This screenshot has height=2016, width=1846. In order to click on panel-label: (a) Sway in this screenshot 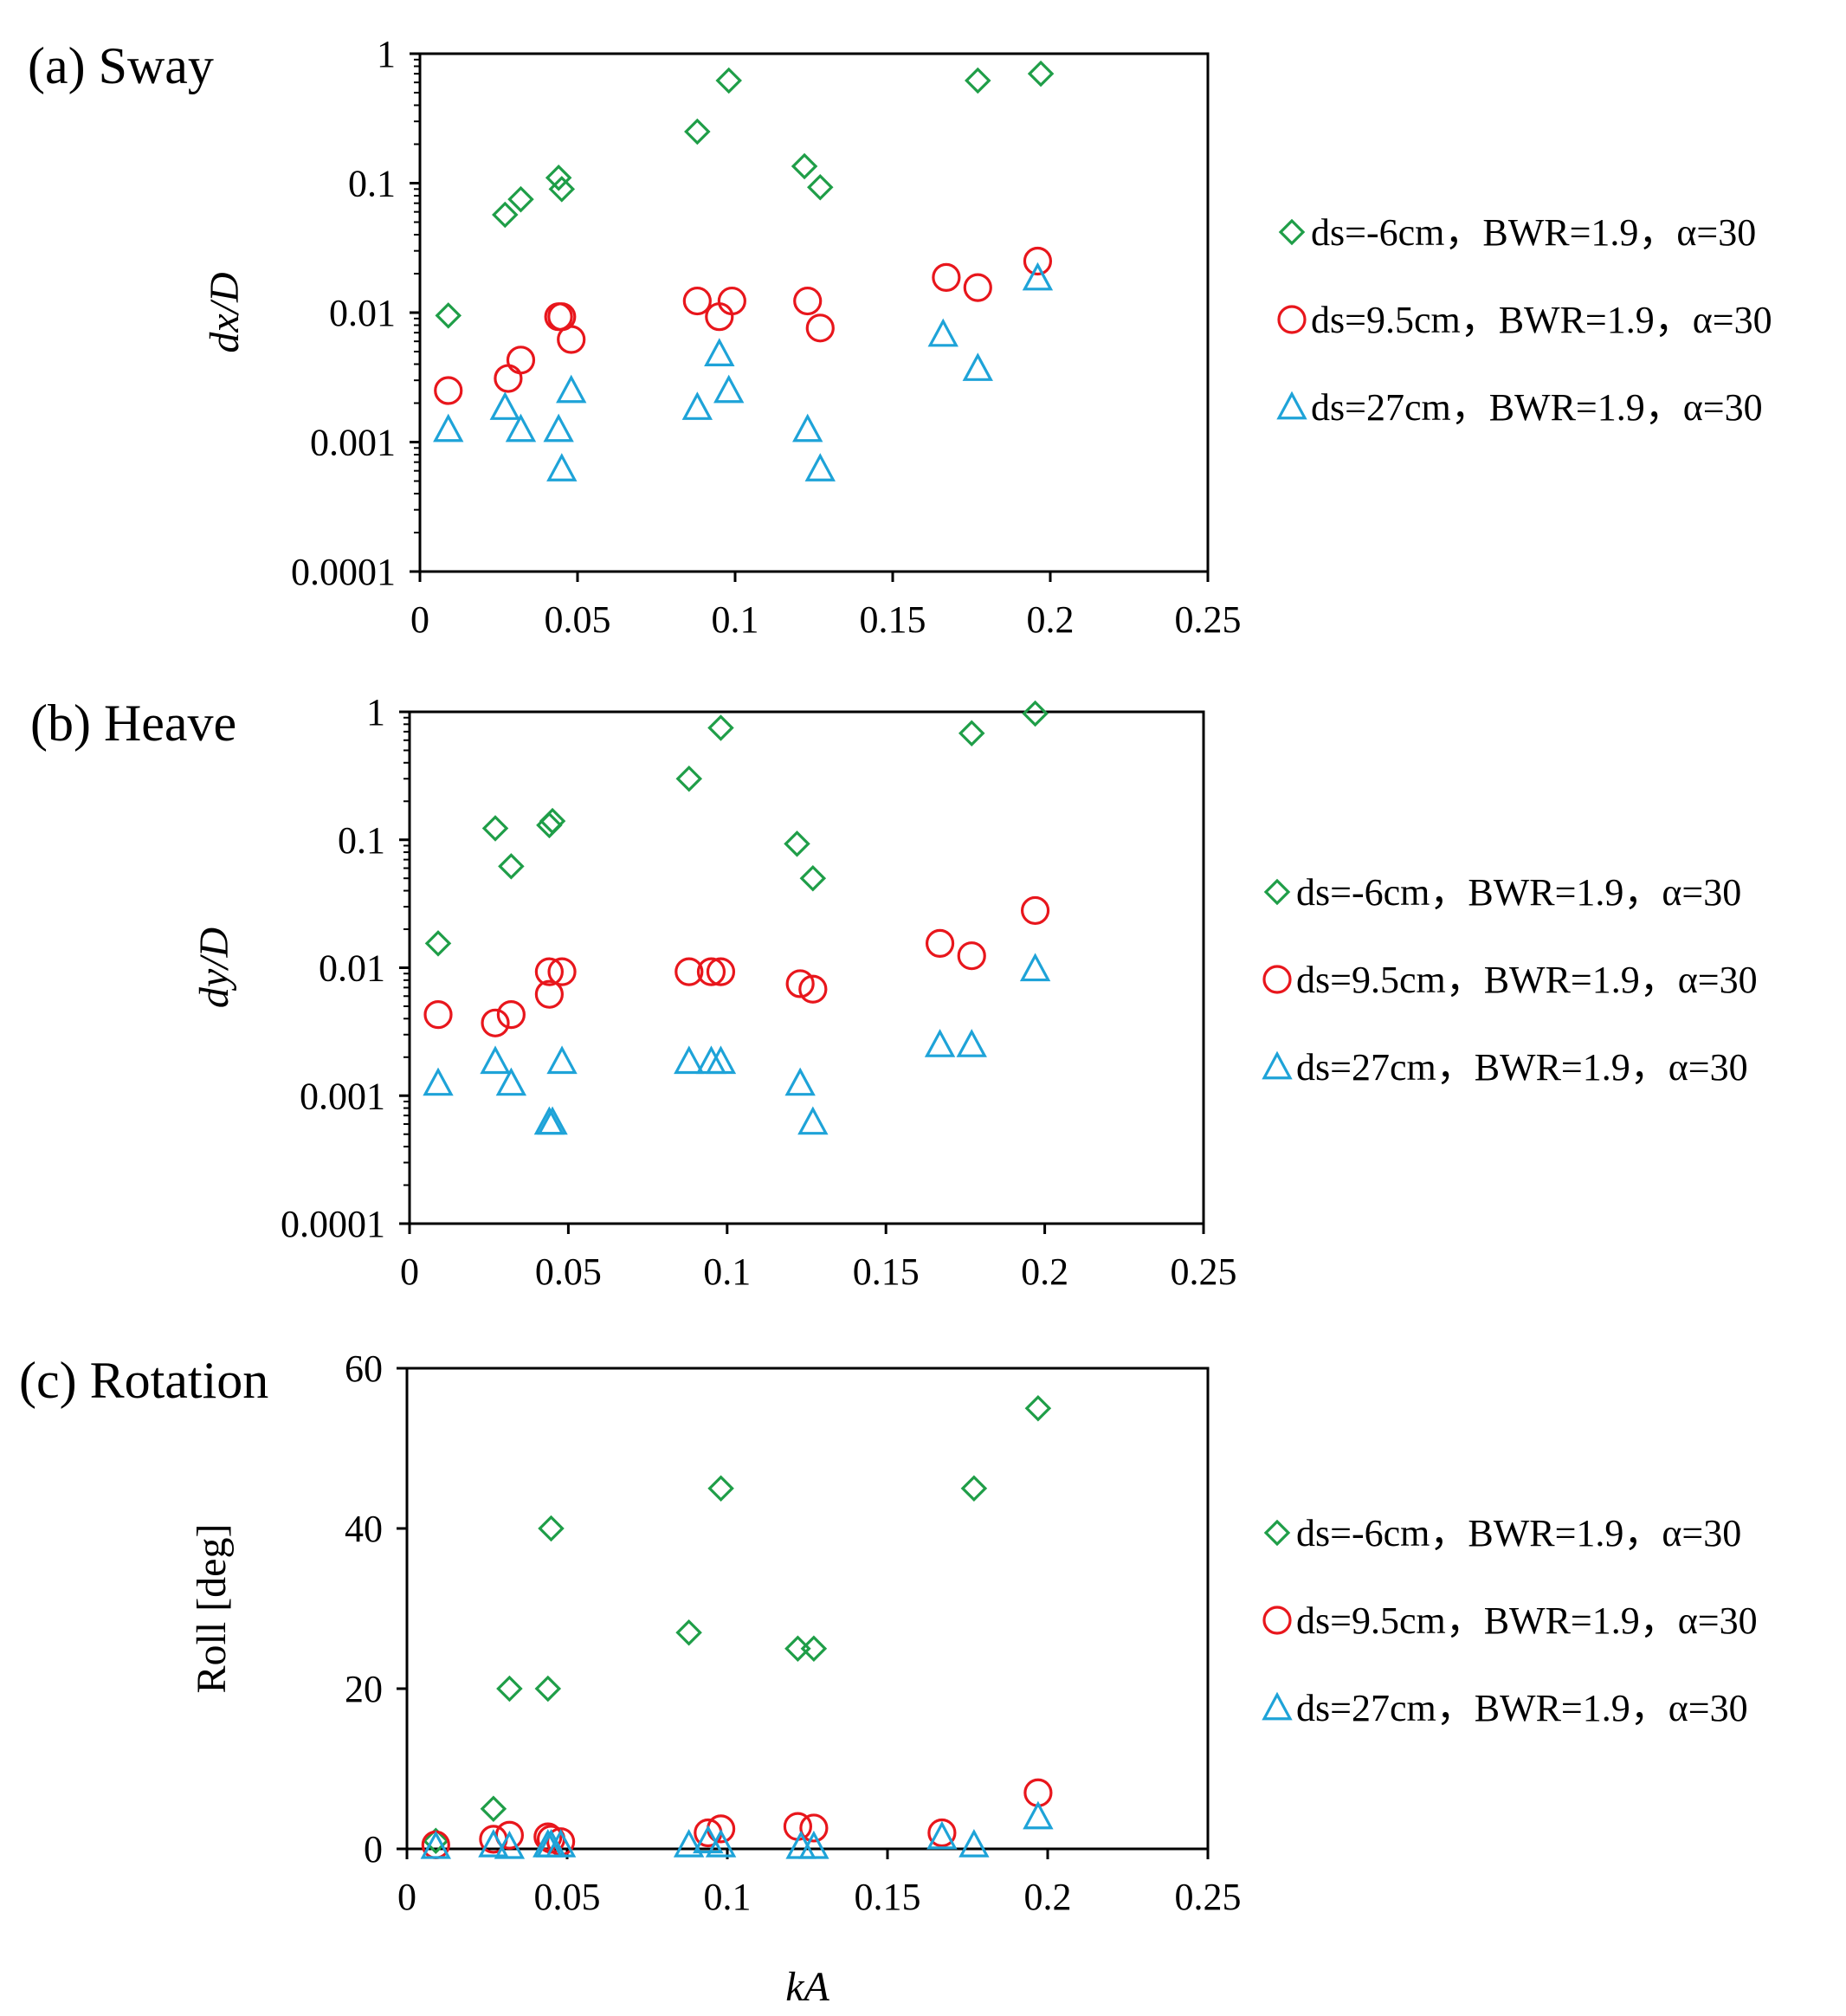, I will do `click(121, 65)`.